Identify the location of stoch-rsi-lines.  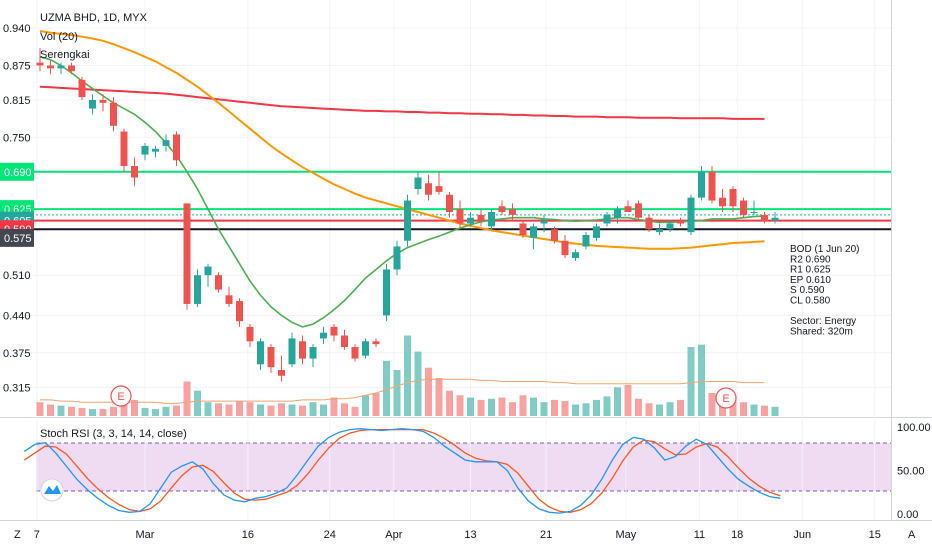
(402, 471).